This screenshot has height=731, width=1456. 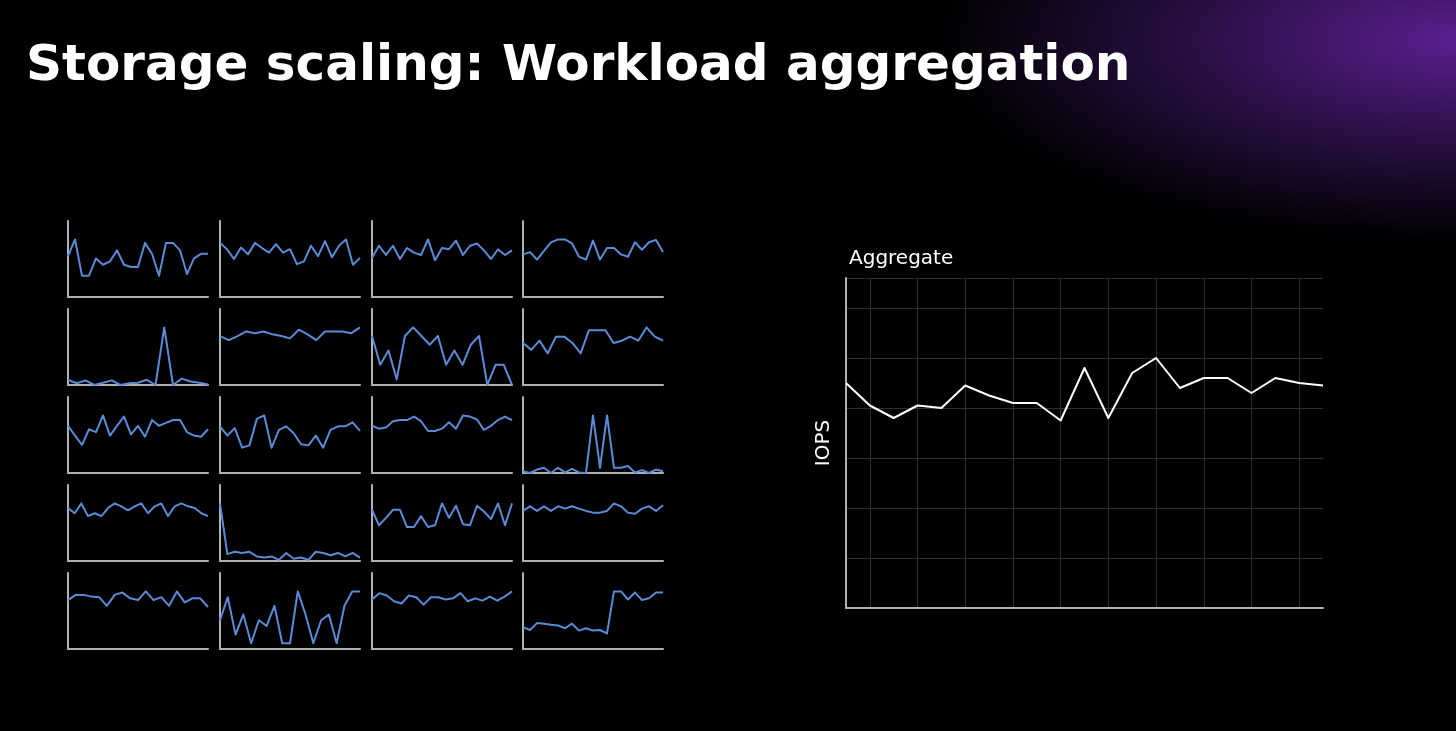 I want to click on text: Storage scaling: Workload aggregation, so click(x=578, y=63).